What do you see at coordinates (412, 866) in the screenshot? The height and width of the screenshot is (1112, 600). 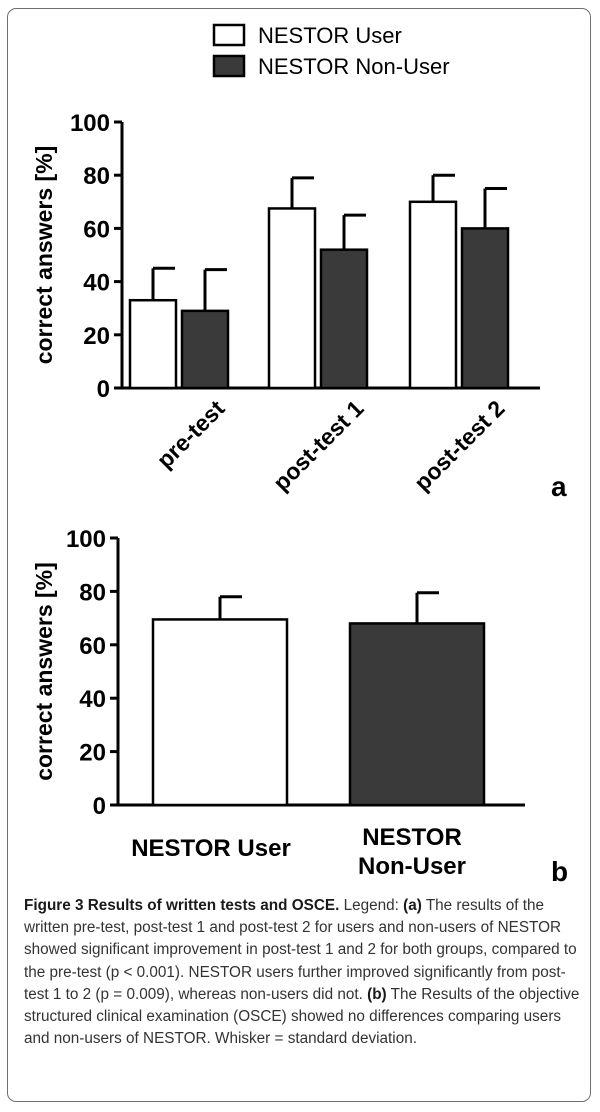 I see `panel-b-x-tick-label: Non-User` at bounding box center [412, 866].